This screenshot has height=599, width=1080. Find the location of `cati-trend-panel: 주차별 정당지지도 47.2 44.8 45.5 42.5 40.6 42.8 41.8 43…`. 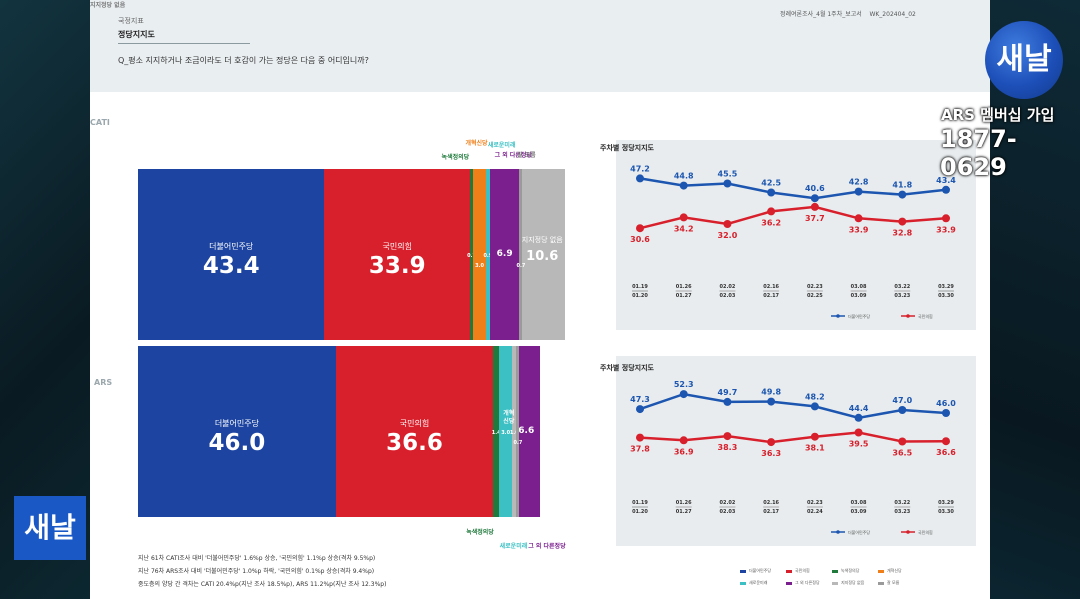

cati-trend-panel: 주차별 정당지지도 47.2 44.8 45.5 42.5 40.6 42.8 41.8 43… is located at coordinates (788, 235).